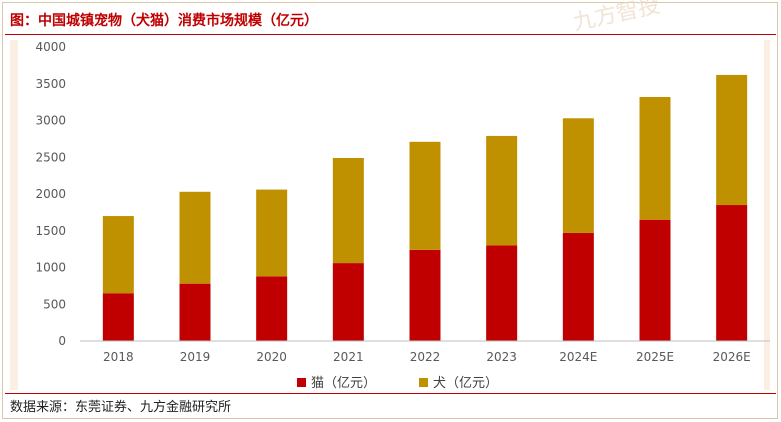  Describe the element at coordinates (655, 158) in the screenshot. I see `bar-dog-2025E` at that location.